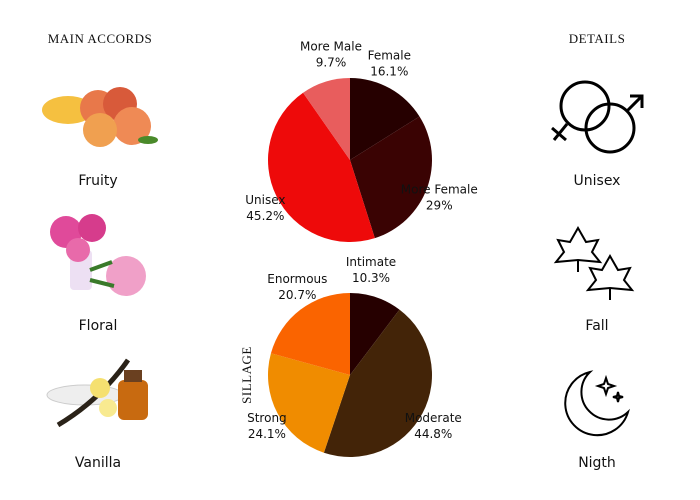 The width and height of the screenshot is (700, 500). What do you see at coordinates (100, 38) in the screenshot?
I see `accords-header: MAIN ACCORDS` at bounding box center [100, 38].